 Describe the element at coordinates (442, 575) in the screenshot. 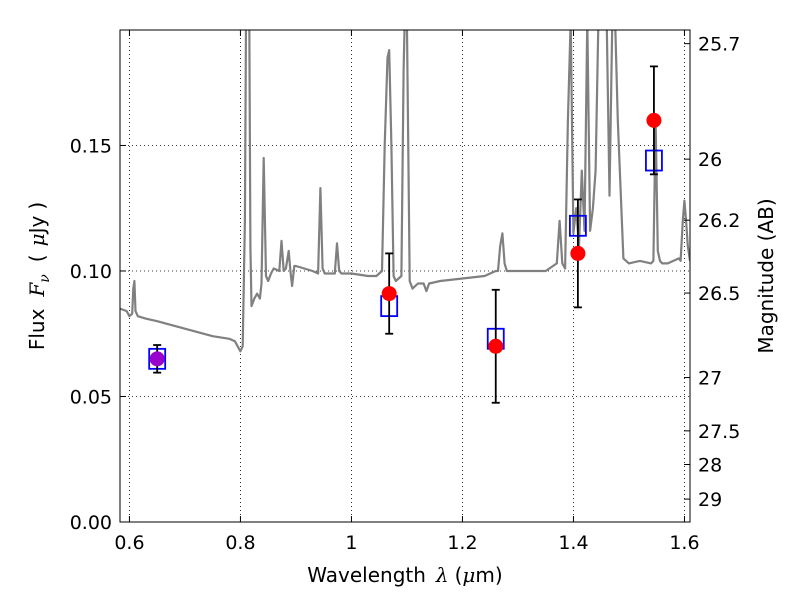

I see `x-axis-label-symbol: λ` at that location.